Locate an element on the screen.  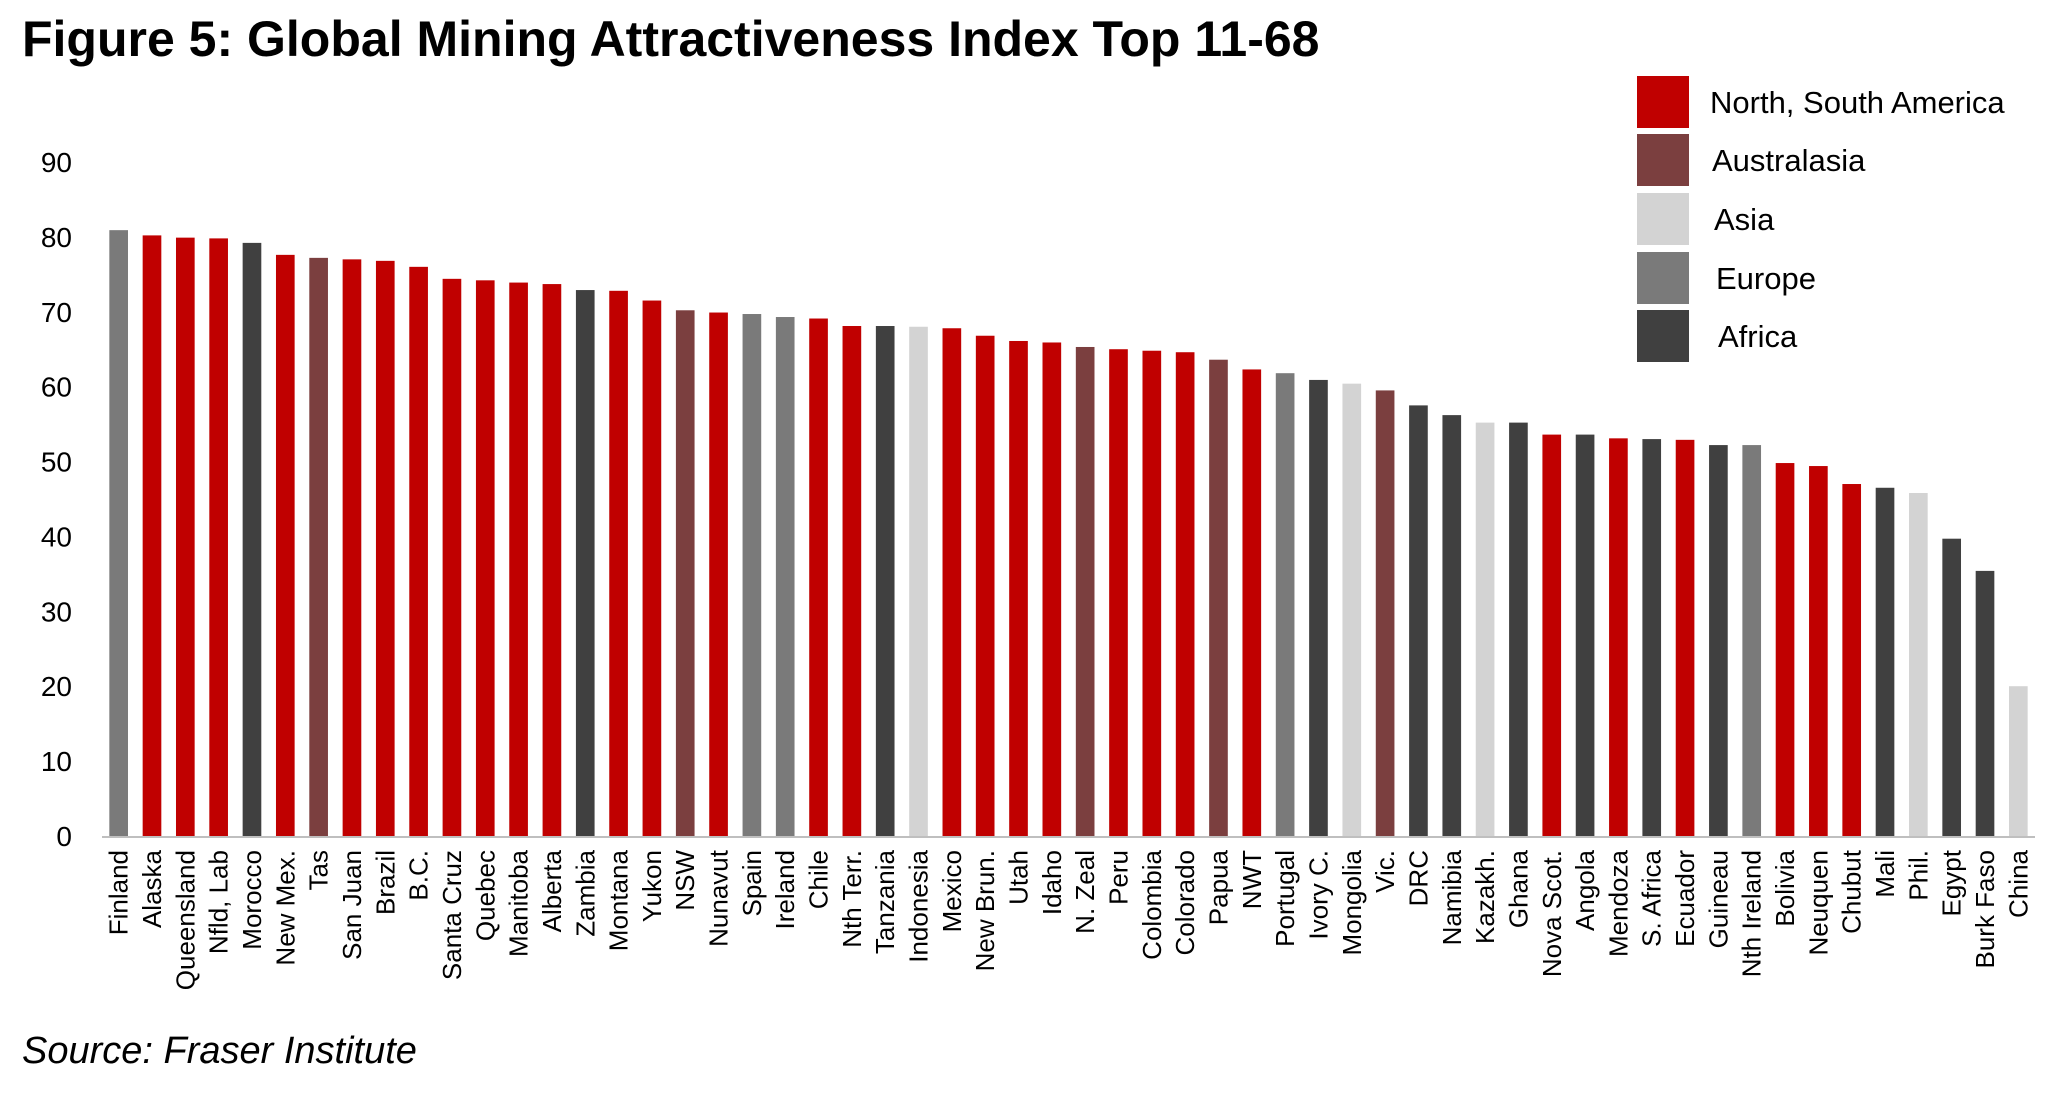
bar-portugal is located at coordinates (1285, 604).